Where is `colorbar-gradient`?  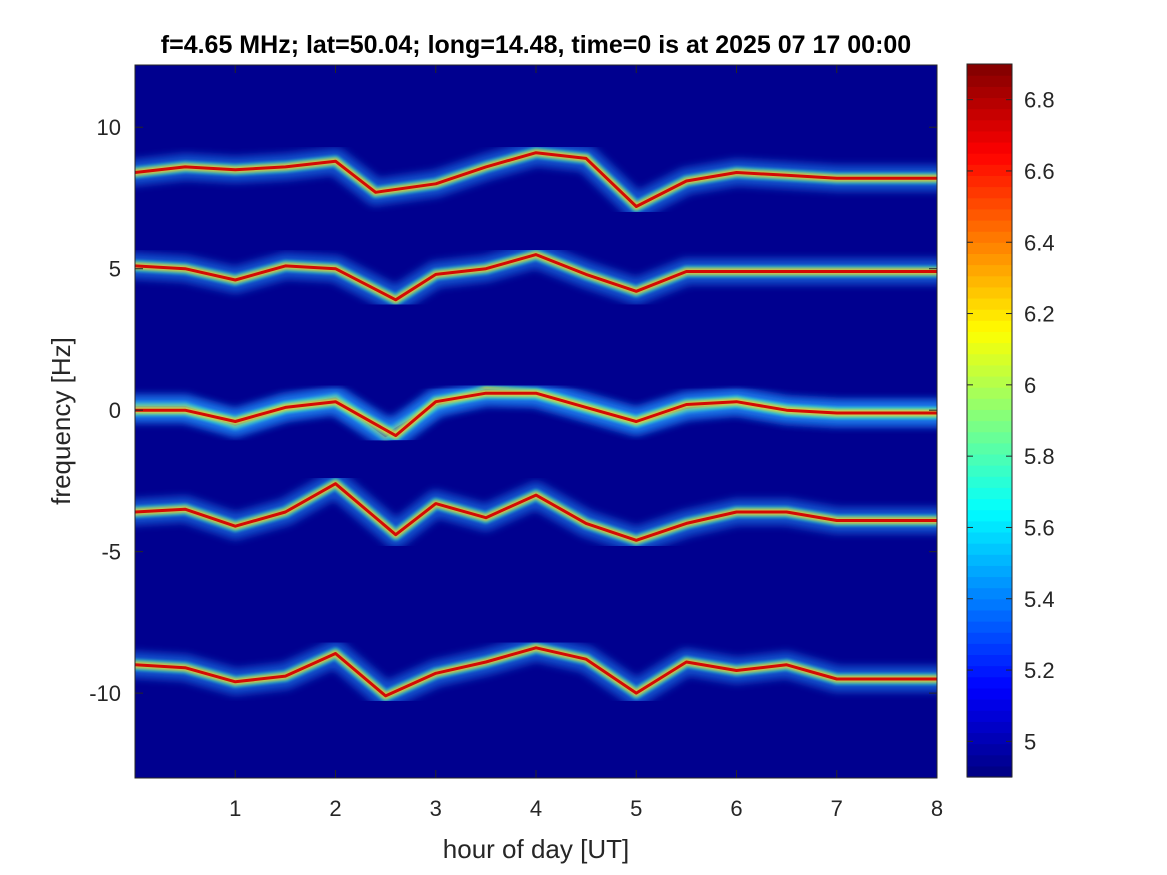
colorbar-gradient is located at coordinates (989, 421).